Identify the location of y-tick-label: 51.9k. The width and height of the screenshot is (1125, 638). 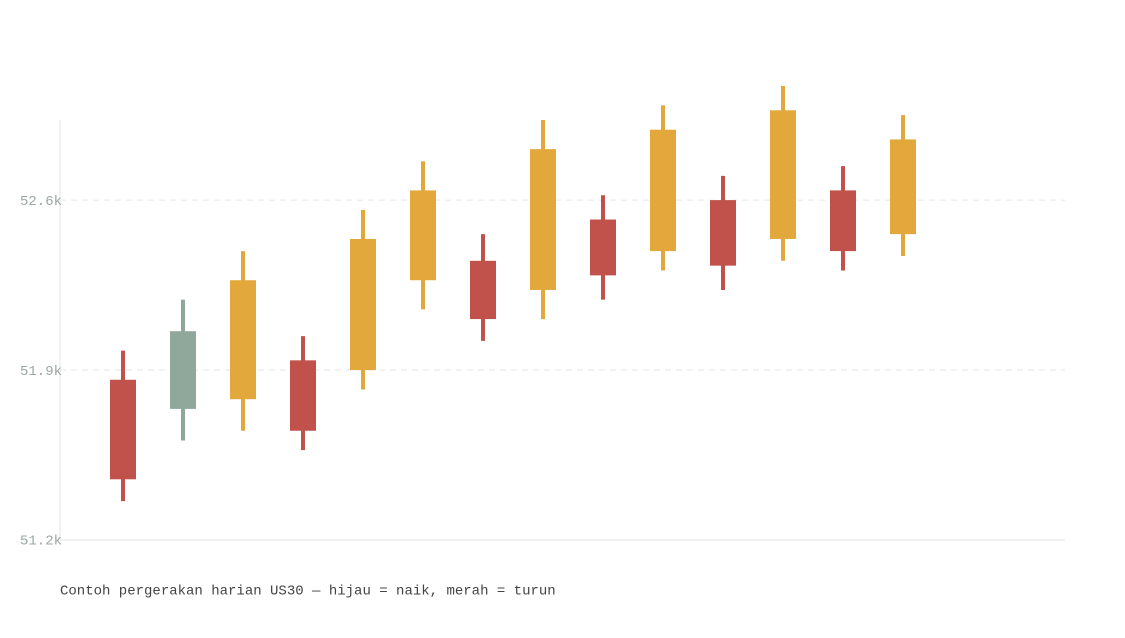
(41, 372).